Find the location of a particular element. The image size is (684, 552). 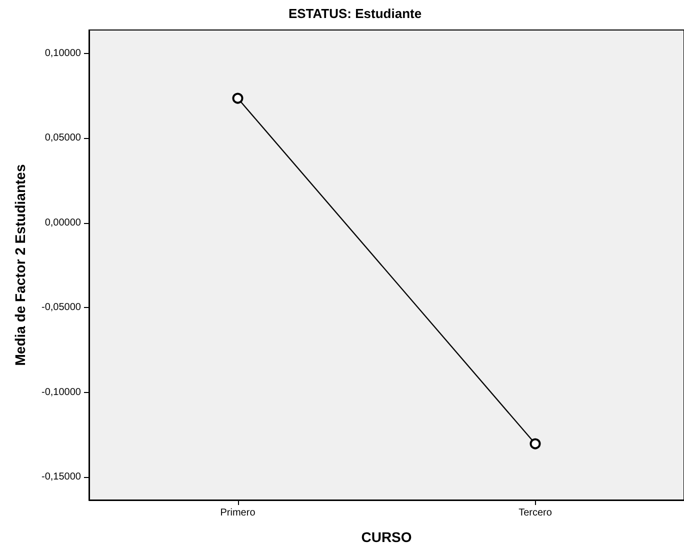

x-tick-label: Primero is located at coordinates (238, 513).